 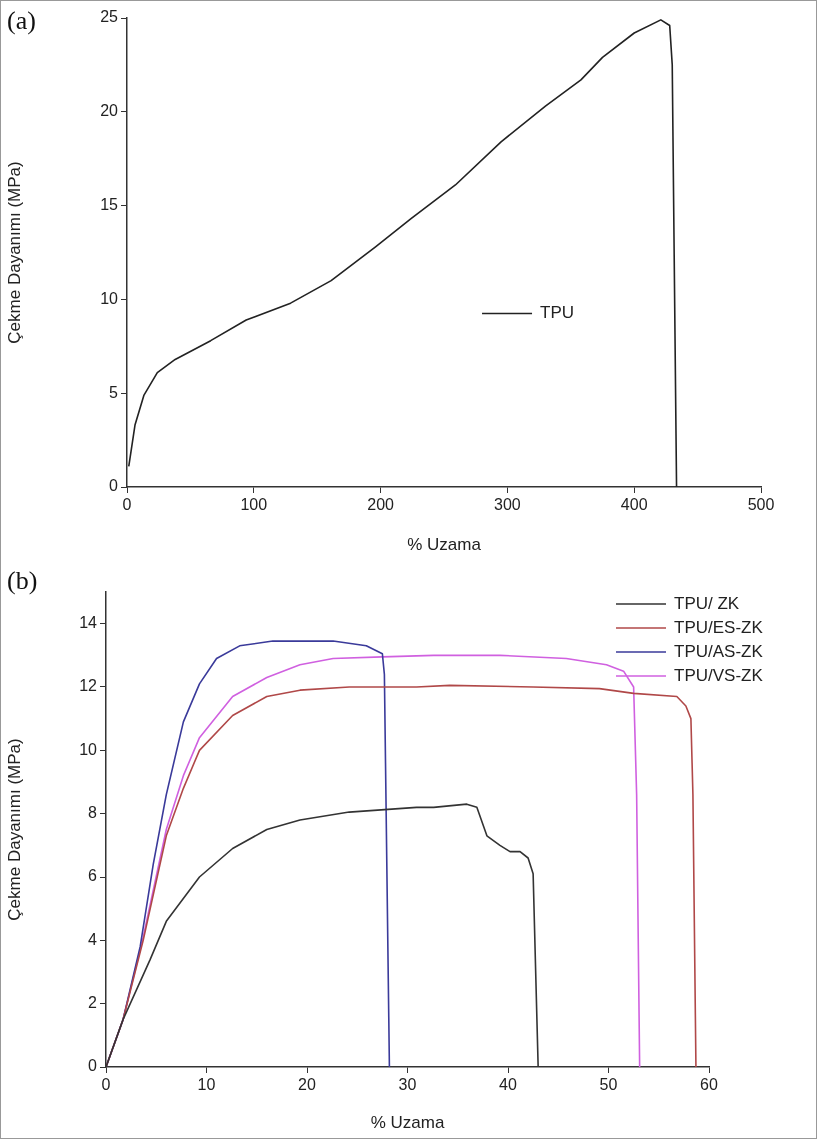 I want to click on y-tick-label: 2, so click(x=93, y=1003).